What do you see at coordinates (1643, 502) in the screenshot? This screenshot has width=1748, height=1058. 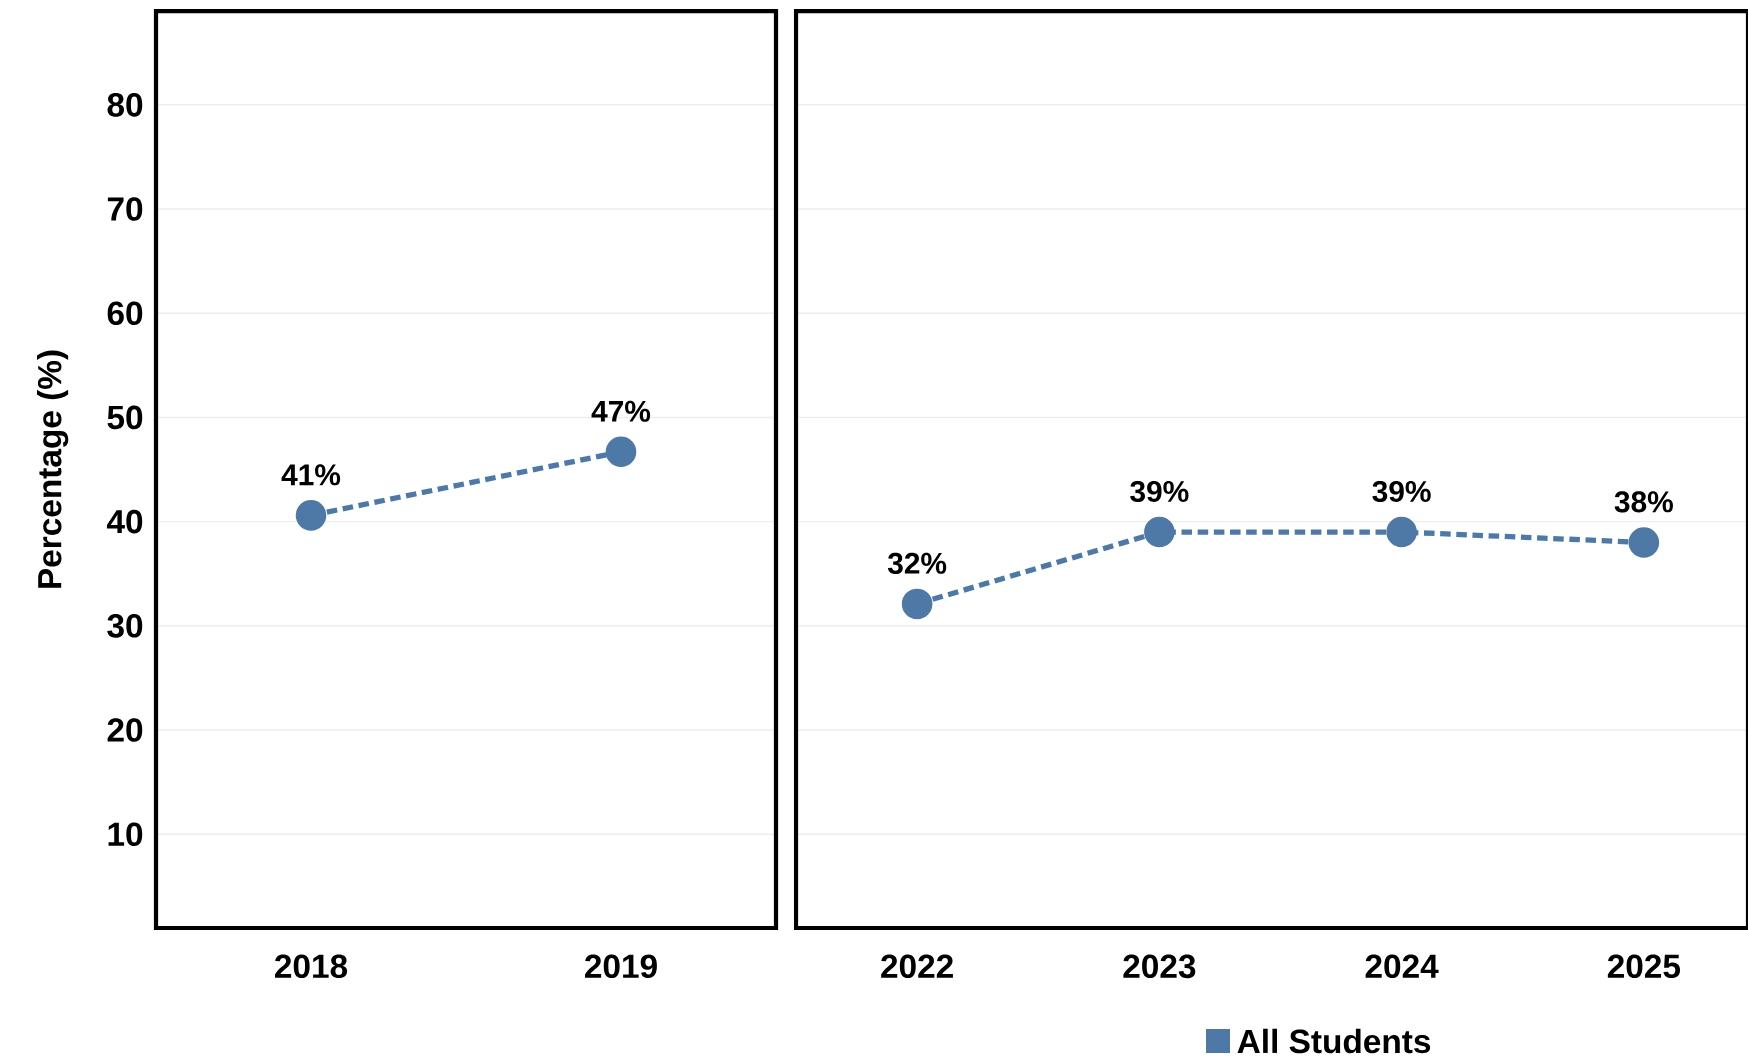 I see `data-label: 38%` at bounding box center [1643, 502].